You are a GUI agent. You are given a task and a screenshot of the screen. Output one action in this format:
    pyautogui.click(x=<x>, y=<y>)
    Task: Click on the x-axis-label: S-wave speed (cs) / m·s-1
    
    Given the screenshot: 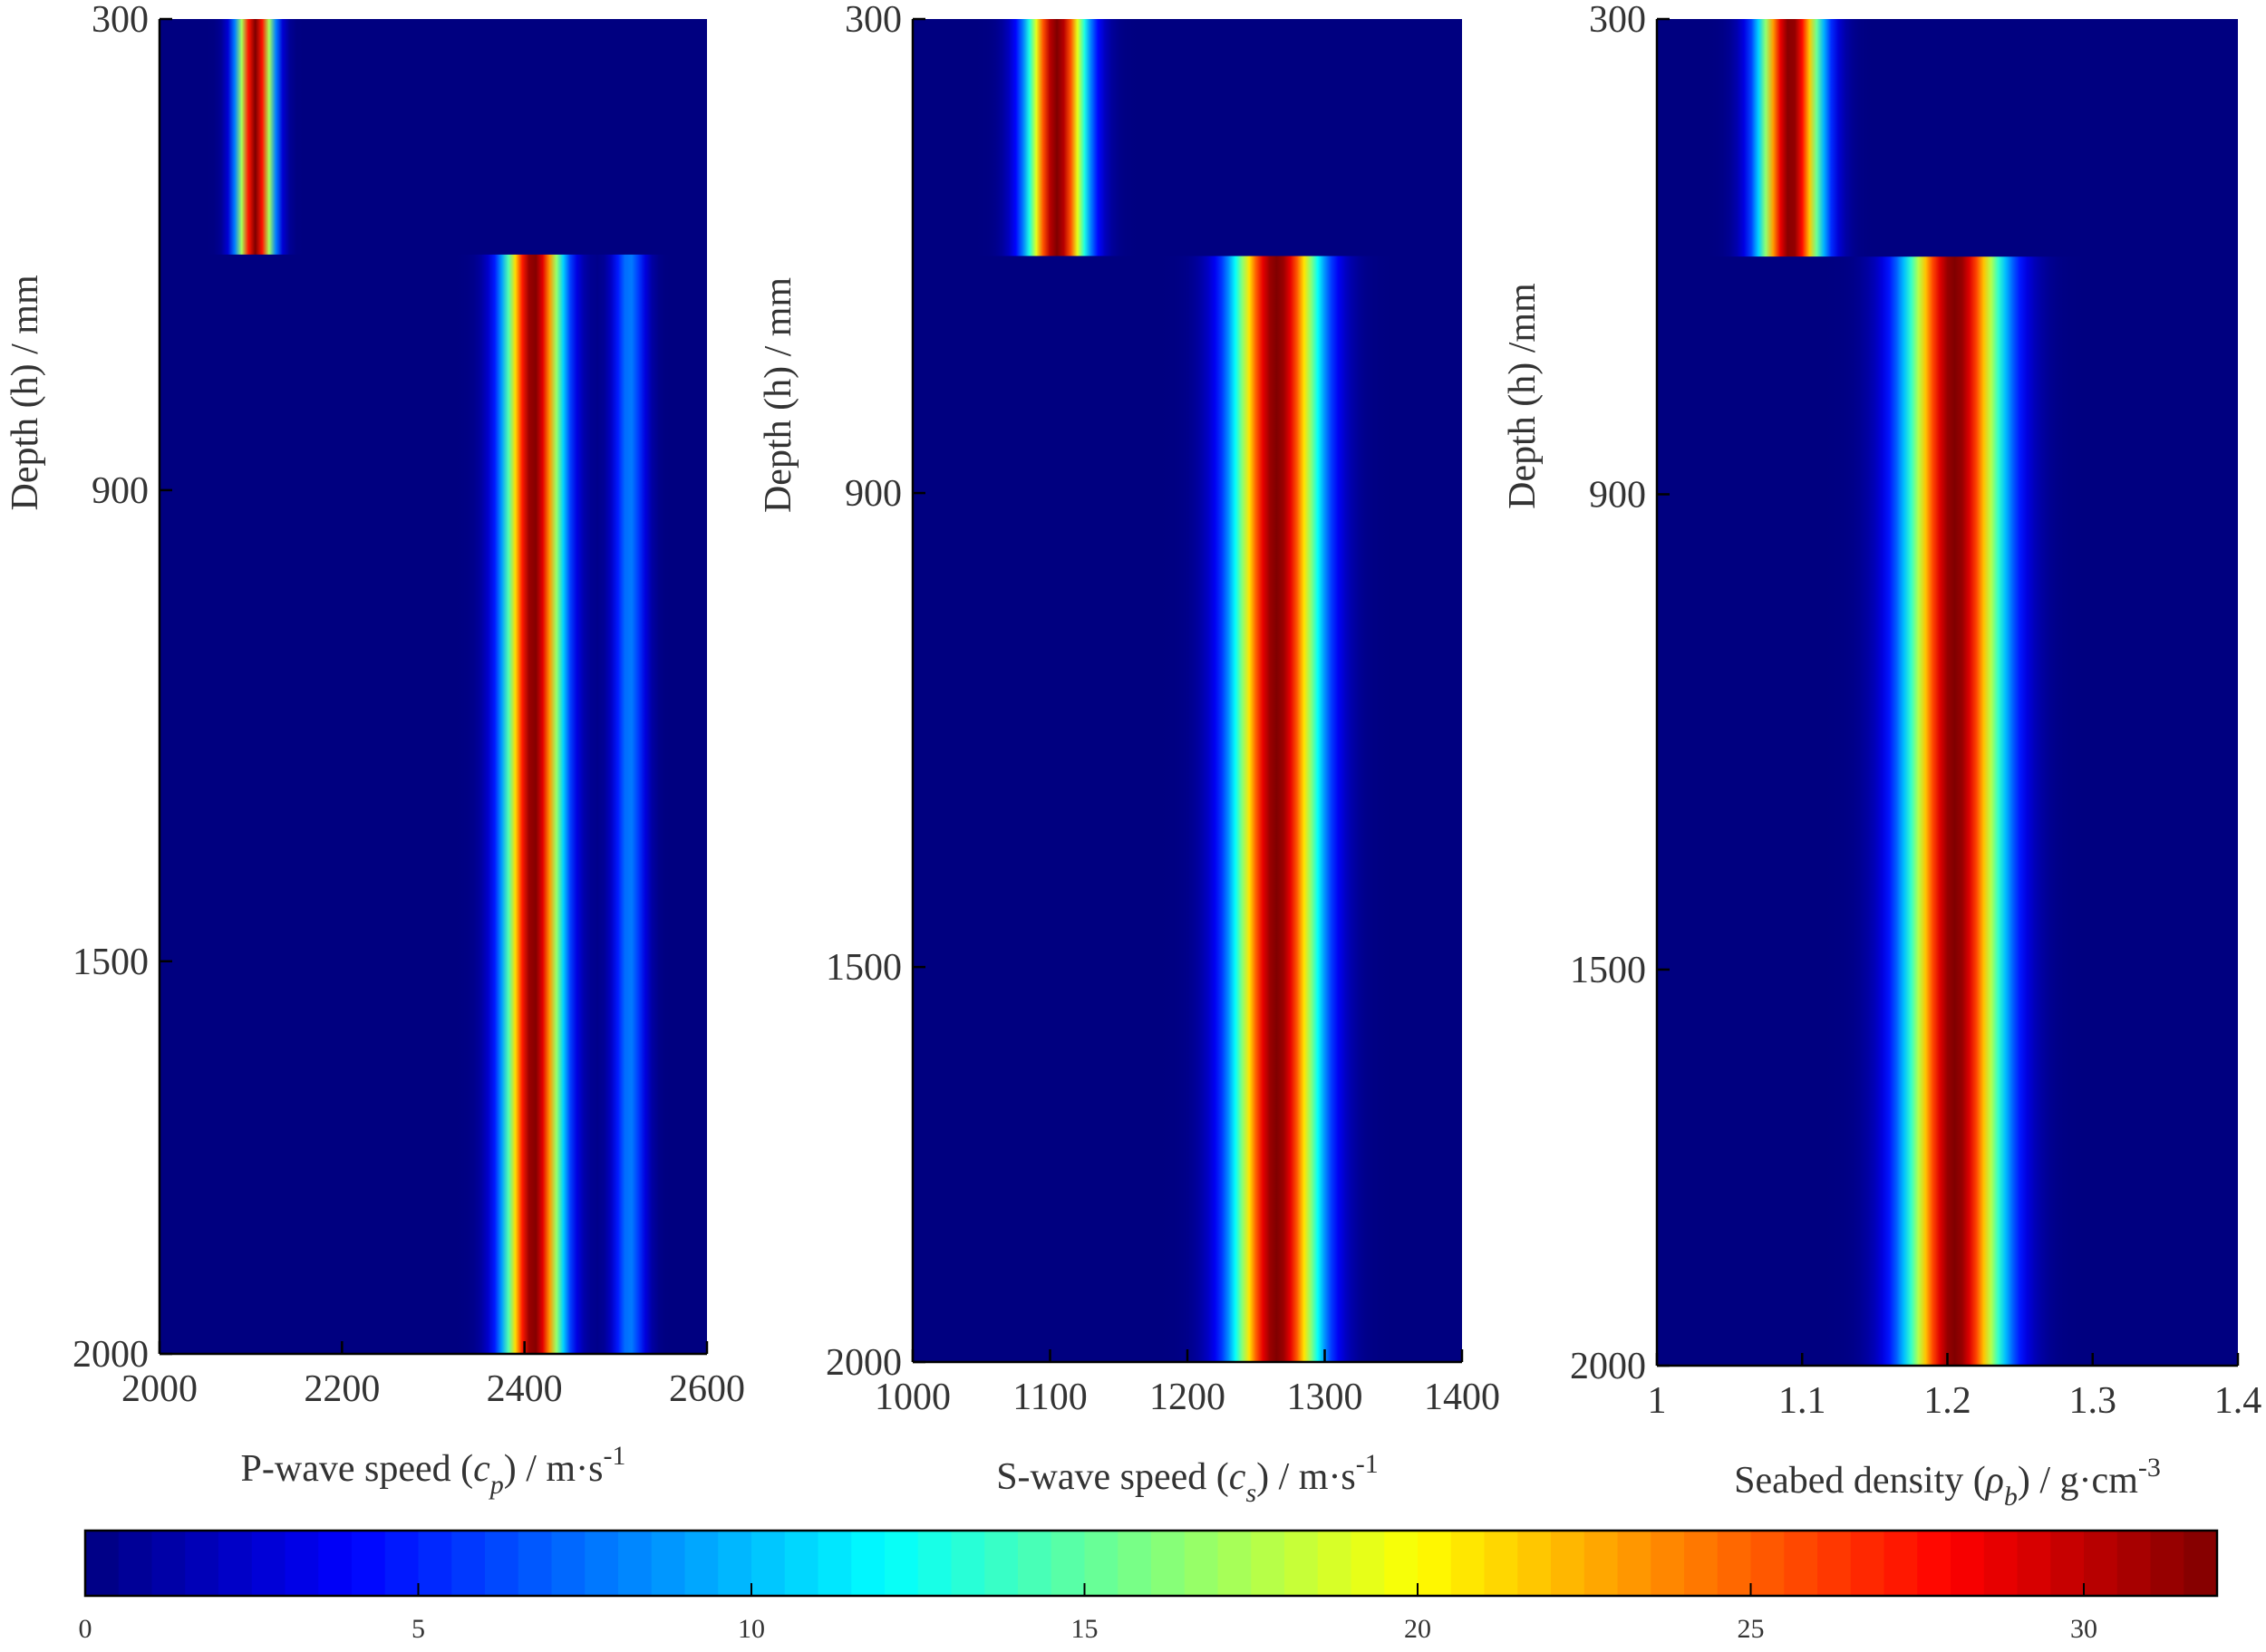 What is the action you would take?
    pyautogui.click(x=1187, y=1478)
    